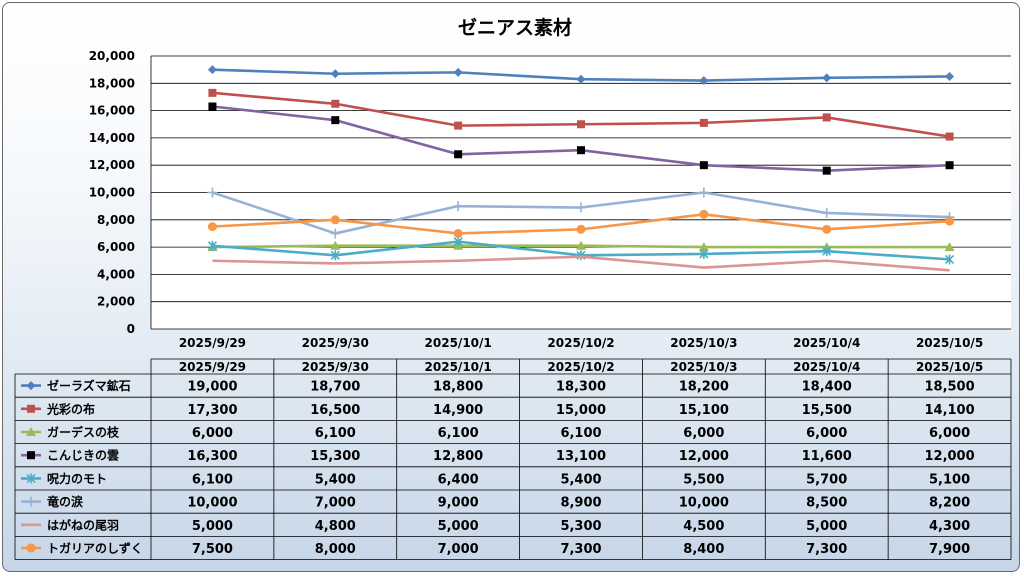 The width and height of the screenshot is (1024, 576). I want to click on table-value-cell: 12,800, so click(458, 456).